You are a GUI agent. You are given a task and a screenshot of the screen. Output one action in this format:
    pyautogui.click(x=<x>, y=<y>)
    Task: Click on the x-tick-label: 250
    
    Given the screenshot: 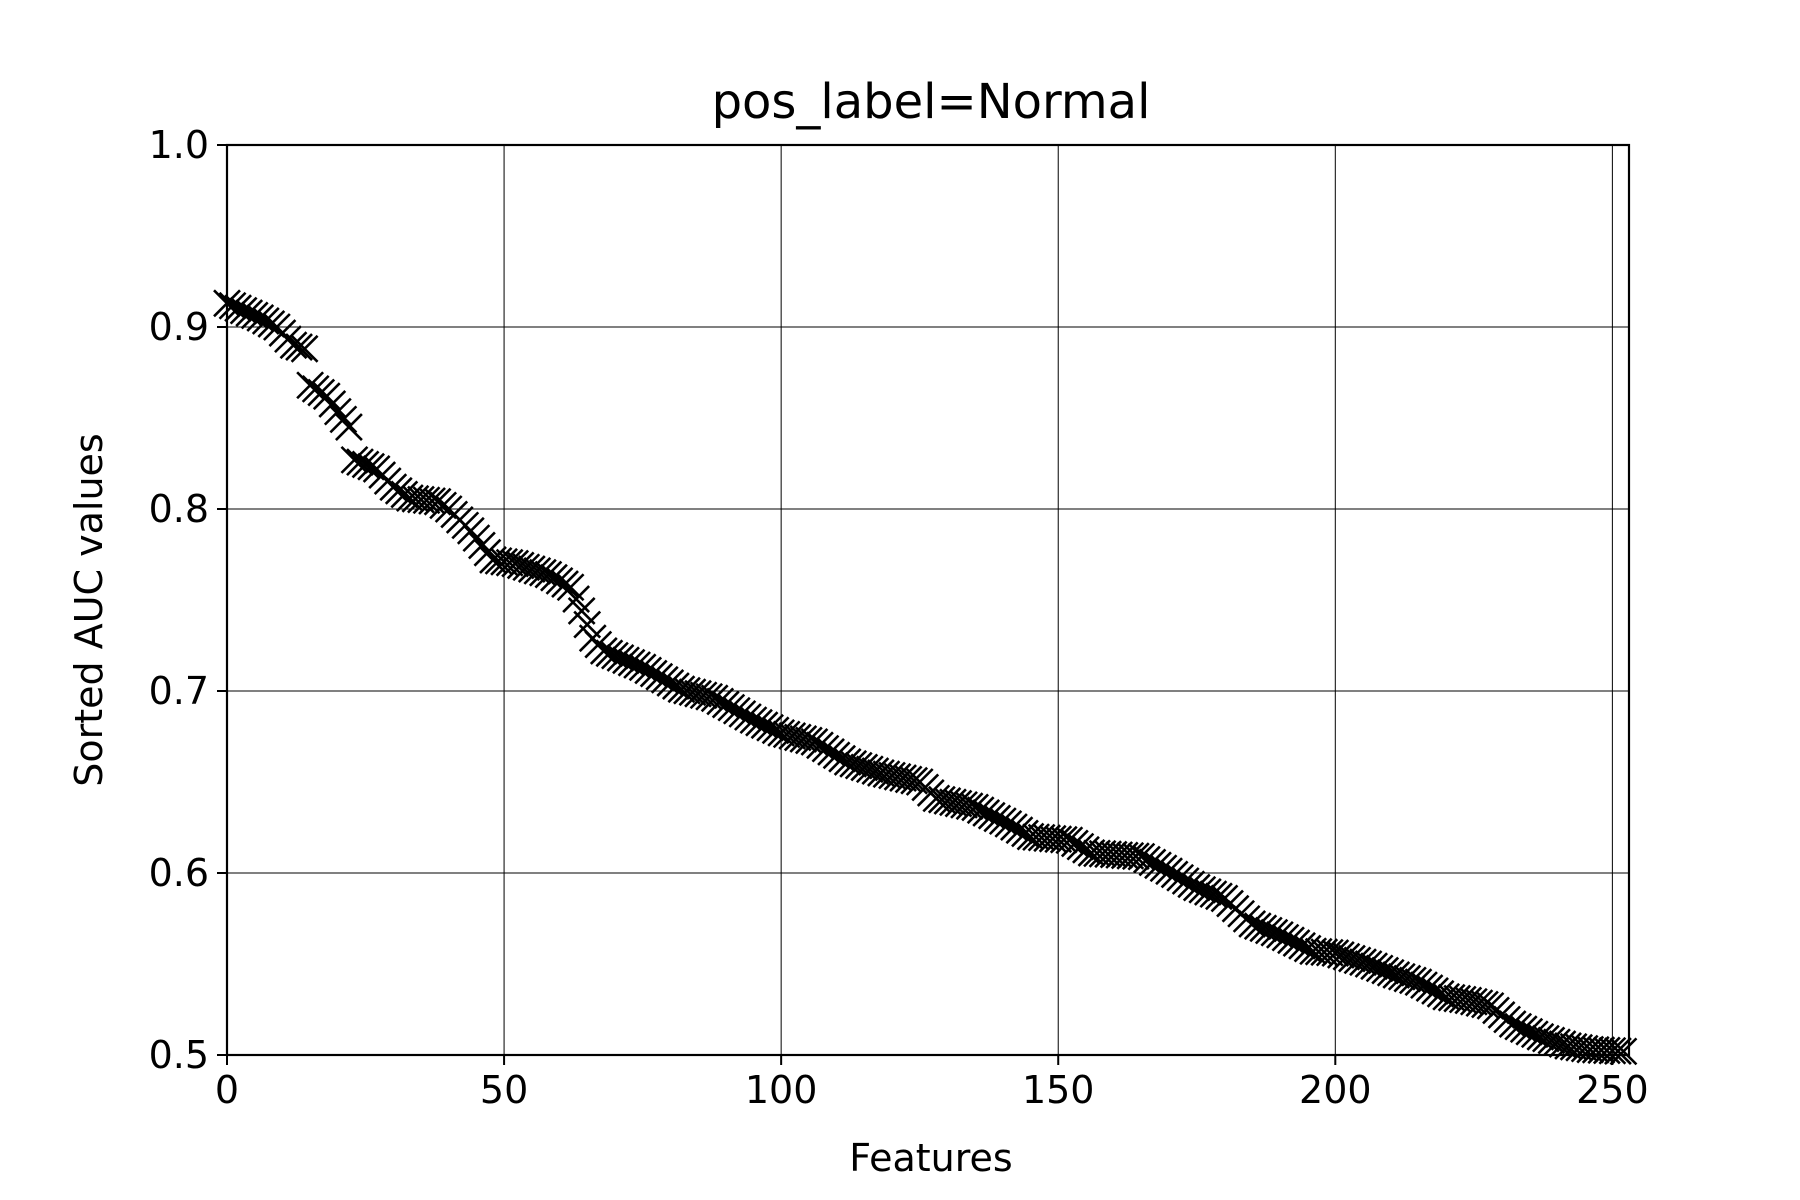 What is the action you would take?
    pyautogui.click(x=1612, y=1090)
    